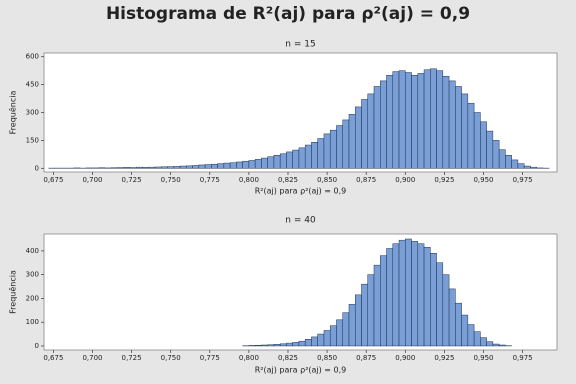 The width and height of the screenshot is (576, 384). Describe the element at coordinates (53, 180) in the screenshot. I see `x-tick-label: 0,675` at that location.